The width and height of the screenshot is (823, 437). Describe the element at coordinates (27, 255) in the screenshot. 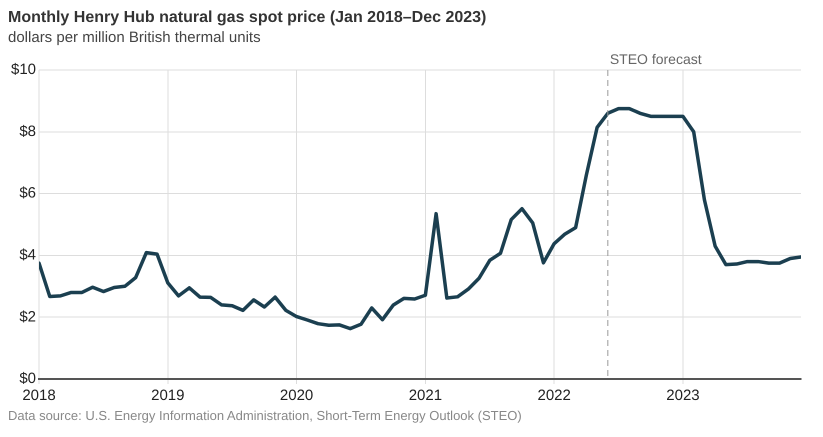

I see `y-tick-label: $4` at that location.